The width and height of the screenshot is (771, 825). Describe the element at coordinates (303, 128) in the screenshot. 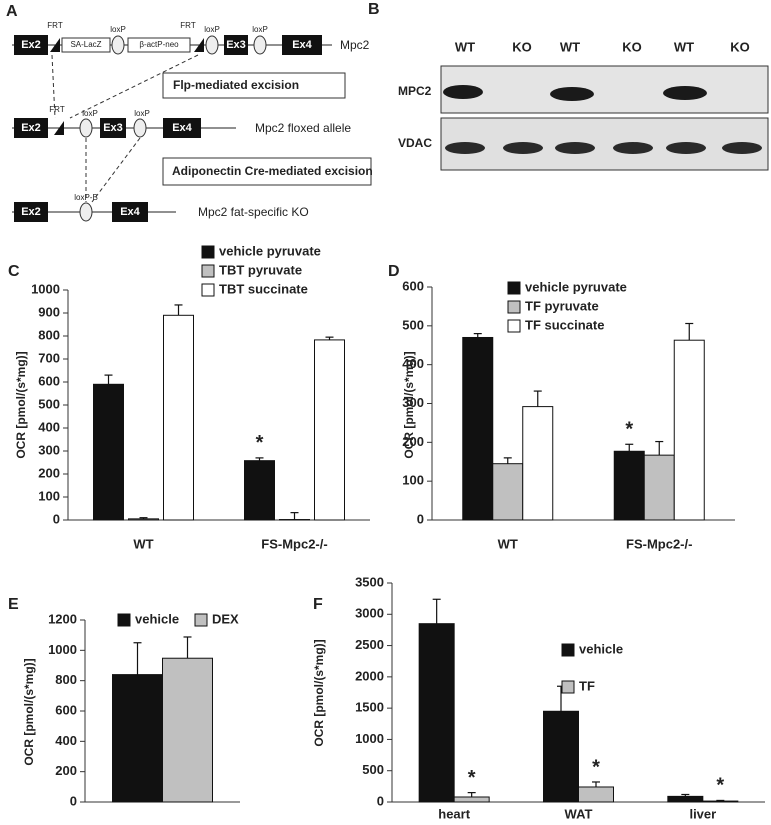

I see `allele-label: Mpc2 floxed allele` at that location.